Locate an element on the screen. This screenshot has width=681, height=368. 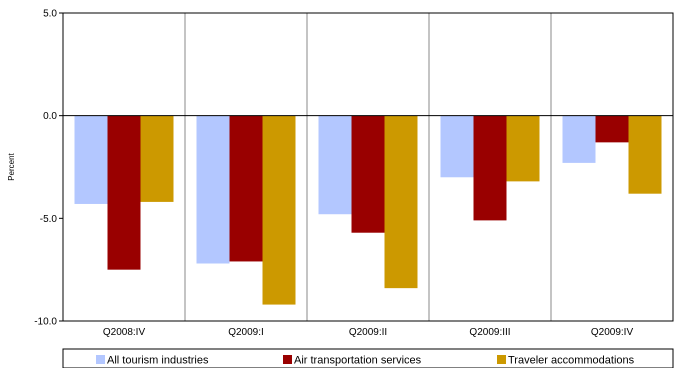
y-tick-label: 0.0 is located at coordinates (50, 116).